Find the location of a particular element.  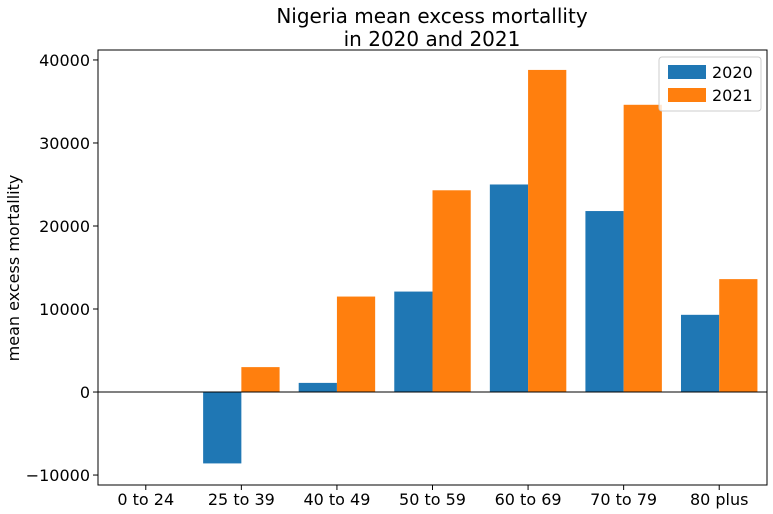

x-tick-label: 70 to 79 is located at coordinates (623, 499).